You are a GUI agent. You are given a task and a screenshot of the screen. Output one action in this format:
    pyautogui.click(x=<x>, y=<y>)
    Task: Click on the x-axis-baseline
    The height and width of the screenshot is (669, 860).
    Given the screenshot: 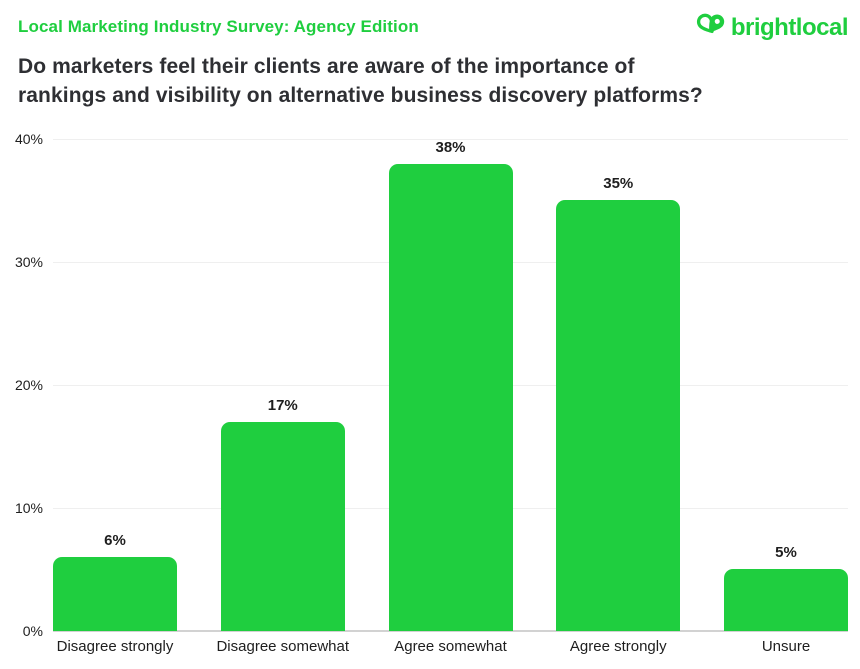 What is the action you would take?
    pyautogui.click(x=450, y=631)
    